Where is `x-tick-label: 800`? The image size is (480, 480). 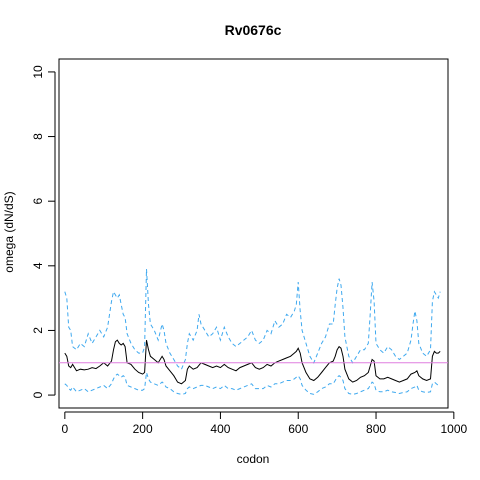
x-tick-label: 800 is located at coordinates (376, 429).